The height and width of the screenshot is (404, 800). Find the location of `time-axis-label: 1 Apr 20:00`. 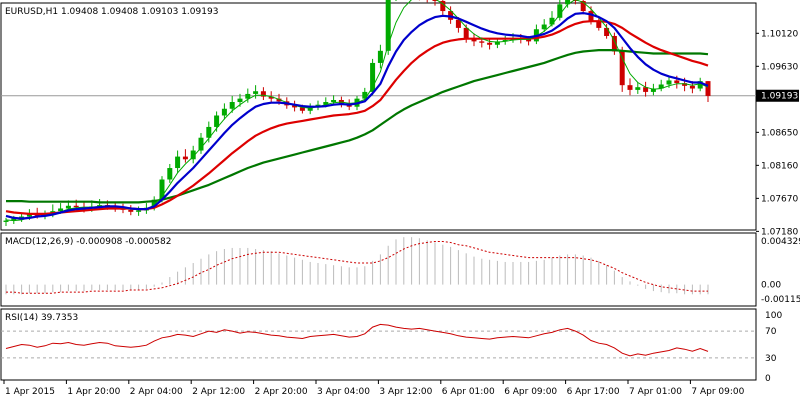

time-axis-label: 1 Apr 20:00 is located at coordinates (93, 392).